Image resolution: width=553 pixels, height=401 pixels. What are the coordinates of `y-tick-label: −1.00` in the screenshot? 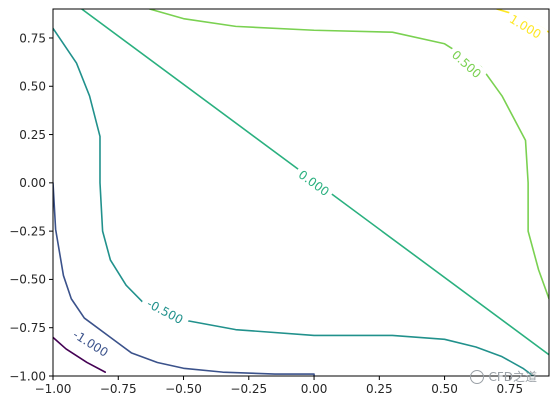 It's located at (27, 376).